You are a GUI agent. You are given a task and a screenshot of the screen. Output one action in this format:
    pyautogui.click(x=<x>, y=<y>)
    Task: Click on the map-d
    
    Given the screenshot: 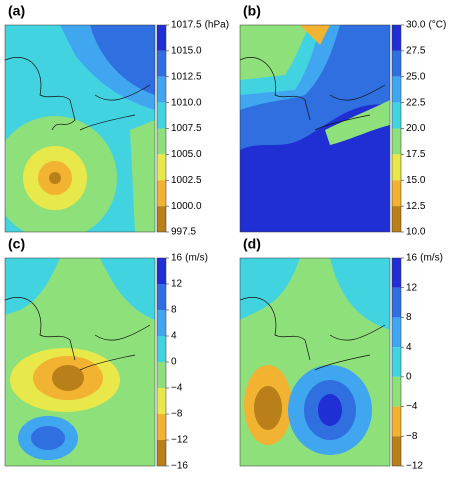 What is the action you would take?
    pyautogui.click(x=315, y=362)
    